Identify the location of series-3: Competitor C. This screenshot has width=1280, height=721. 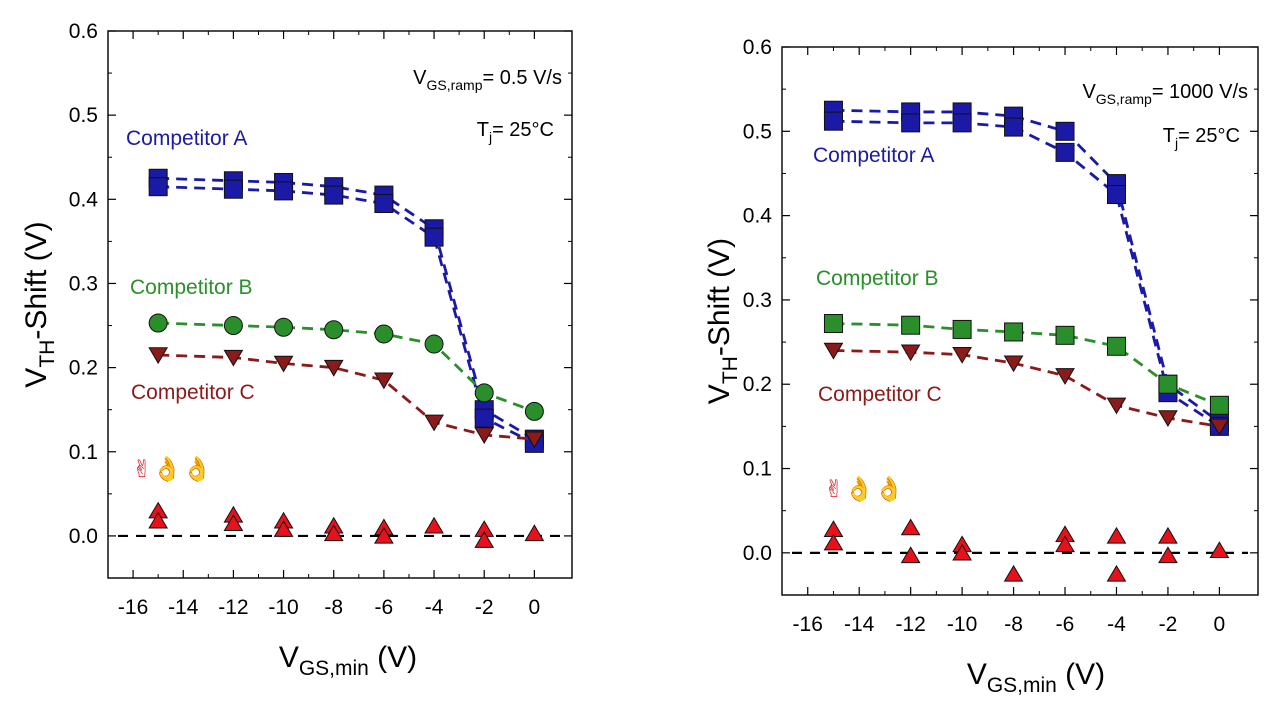
(338, 398).